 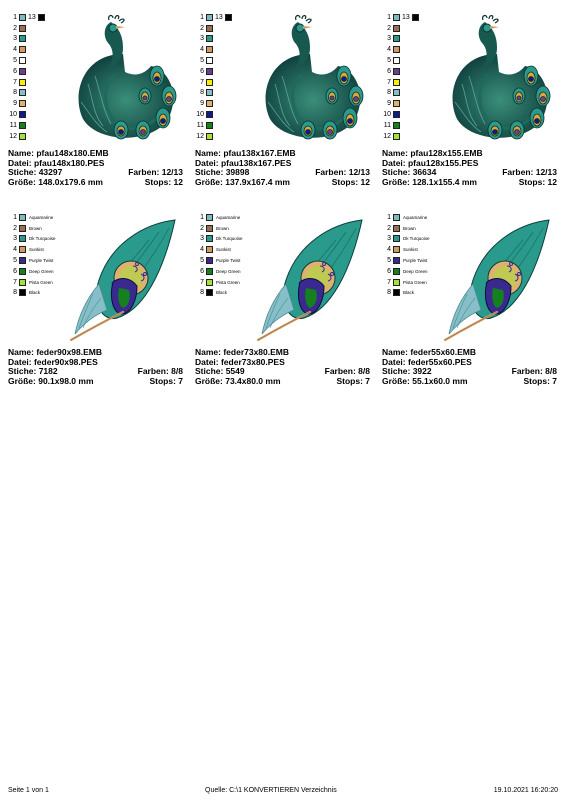 I want to click on footer-source-path: Quelle: C:\1 KONVERTIEREN Verzeichnis, so click(x=271, y=790).